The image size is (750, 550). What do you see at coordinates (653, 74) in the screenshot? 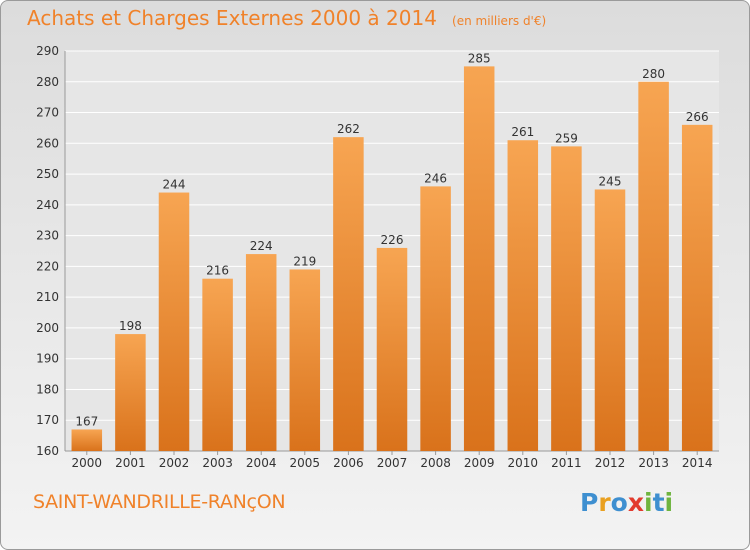
I see `bar-value-label: 280` at bounding box center [653, 74].